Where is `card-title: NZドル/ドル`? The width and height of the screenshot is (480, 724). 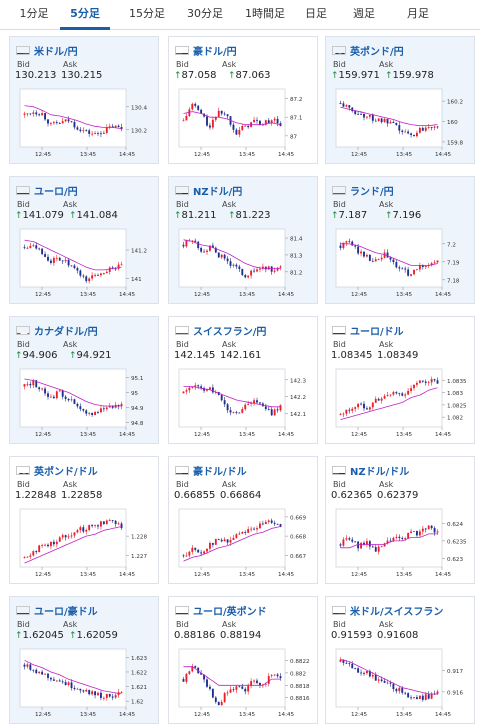 card-title: NZドル/ドル is located at coordinates (370, 470).